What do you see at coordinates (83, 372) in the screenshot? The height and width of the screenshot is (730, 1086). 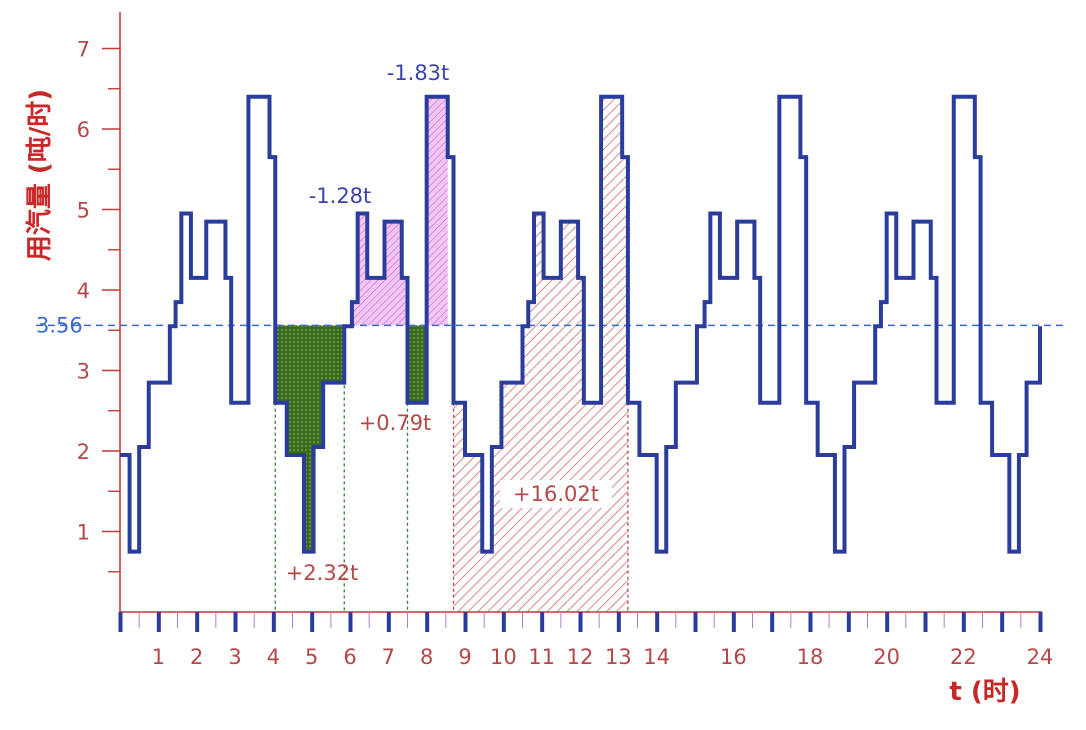 I see `y-tick-label: 3` at bounding box center [83, 372].